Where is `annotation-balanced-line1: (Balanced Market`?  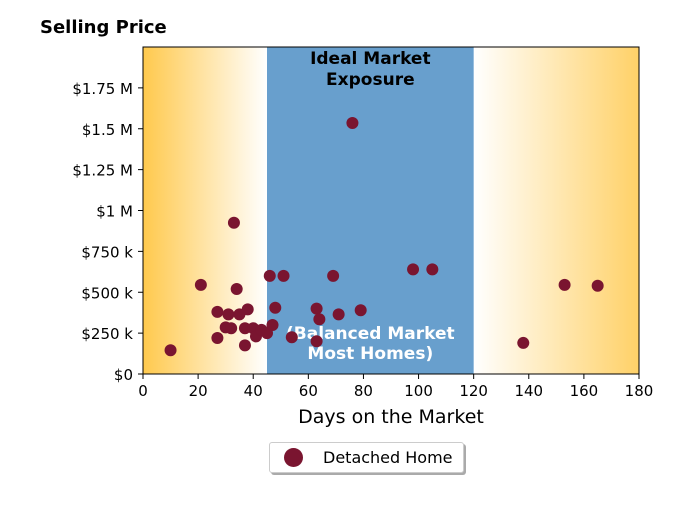
annotation-balanced-line1: (Balanced Market is located at coordinates (370, 334).